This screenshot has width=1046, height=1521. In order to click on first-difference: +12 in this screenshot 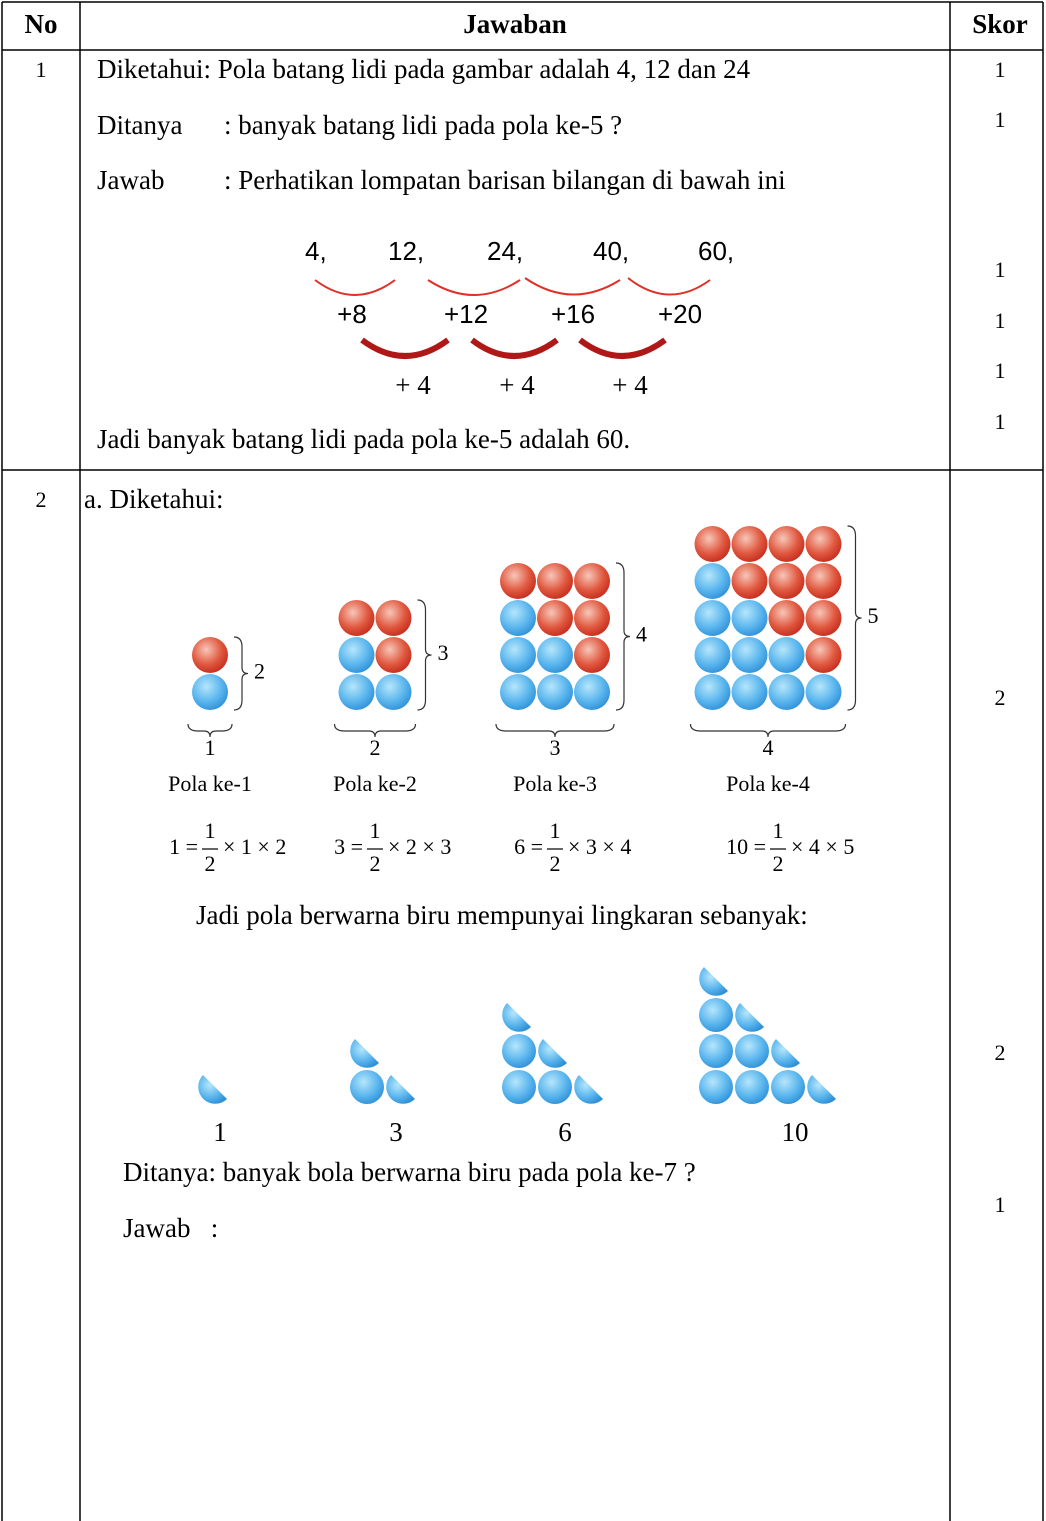, I will do `click(466, 314)`.